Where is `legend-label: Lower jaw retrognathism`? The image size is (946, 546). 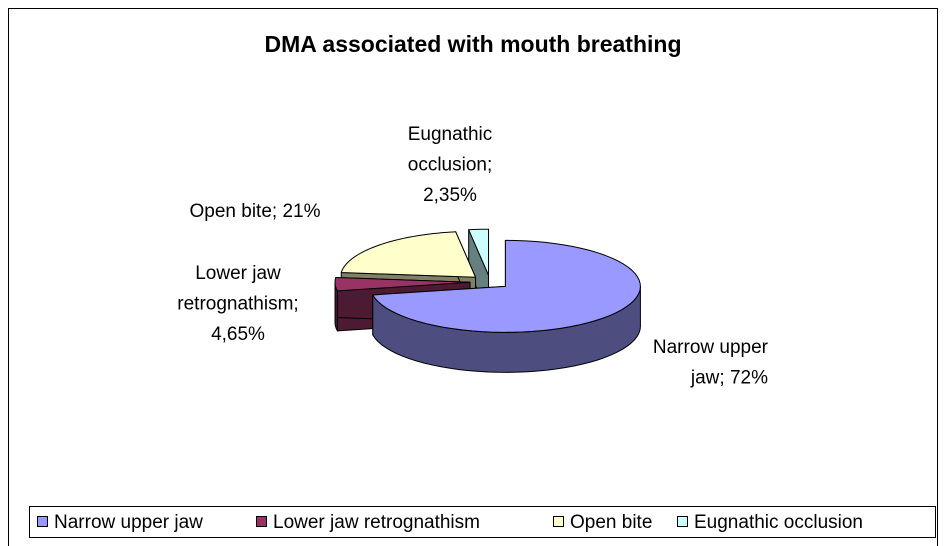 legend-label: Lower jaw retrognathism is located at coordinates (376, 522).